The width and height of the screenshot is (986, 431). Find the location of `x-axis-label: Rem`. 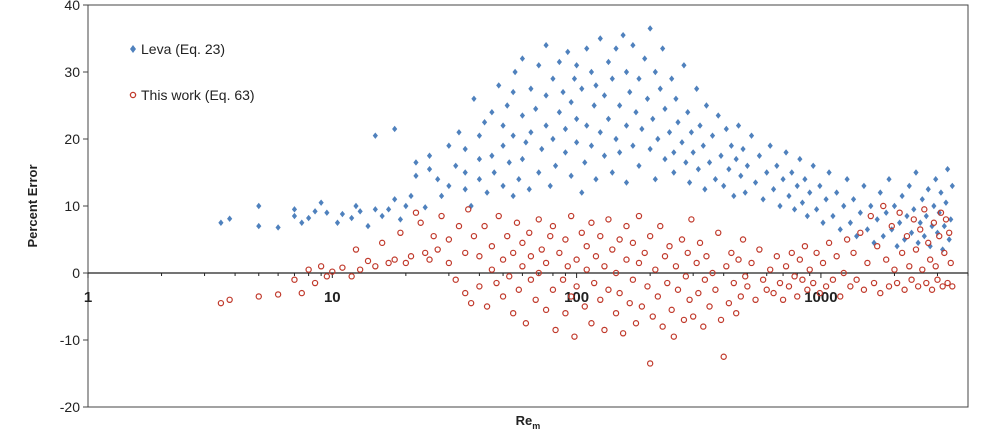

x-axis-label: Rem is located at coordinates (528, 422).